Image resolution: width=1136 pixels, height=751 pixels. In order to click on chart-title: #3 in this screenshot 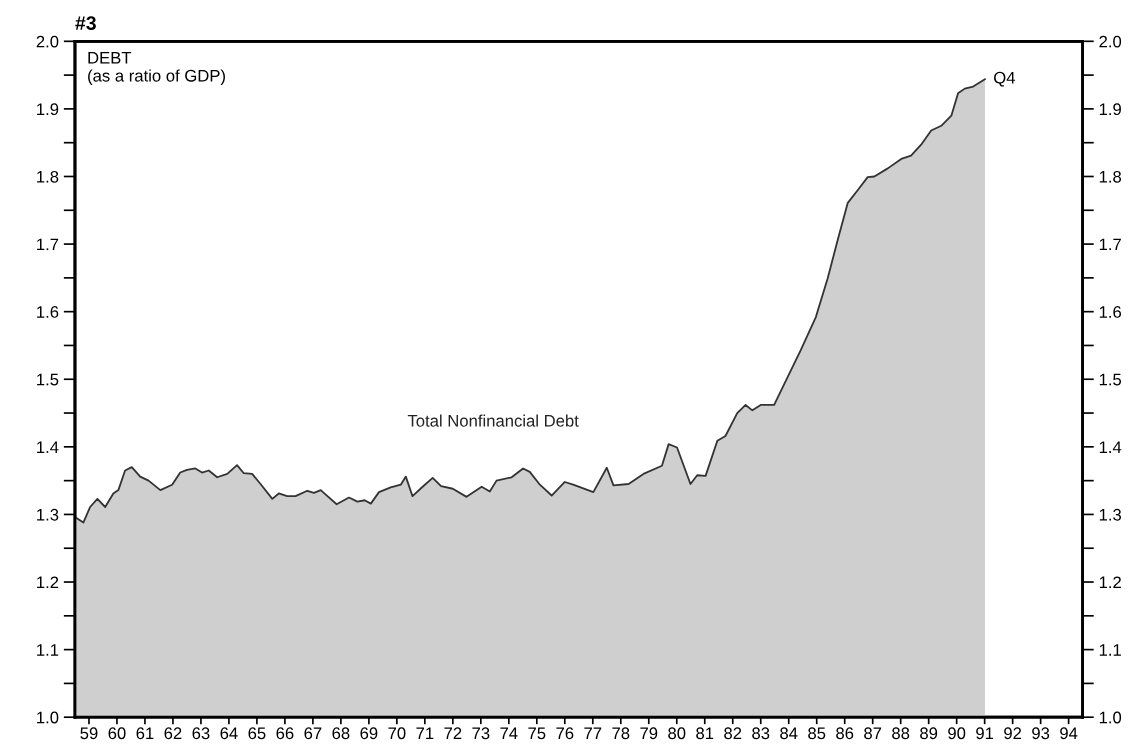, I will do `click(85, 23)`.